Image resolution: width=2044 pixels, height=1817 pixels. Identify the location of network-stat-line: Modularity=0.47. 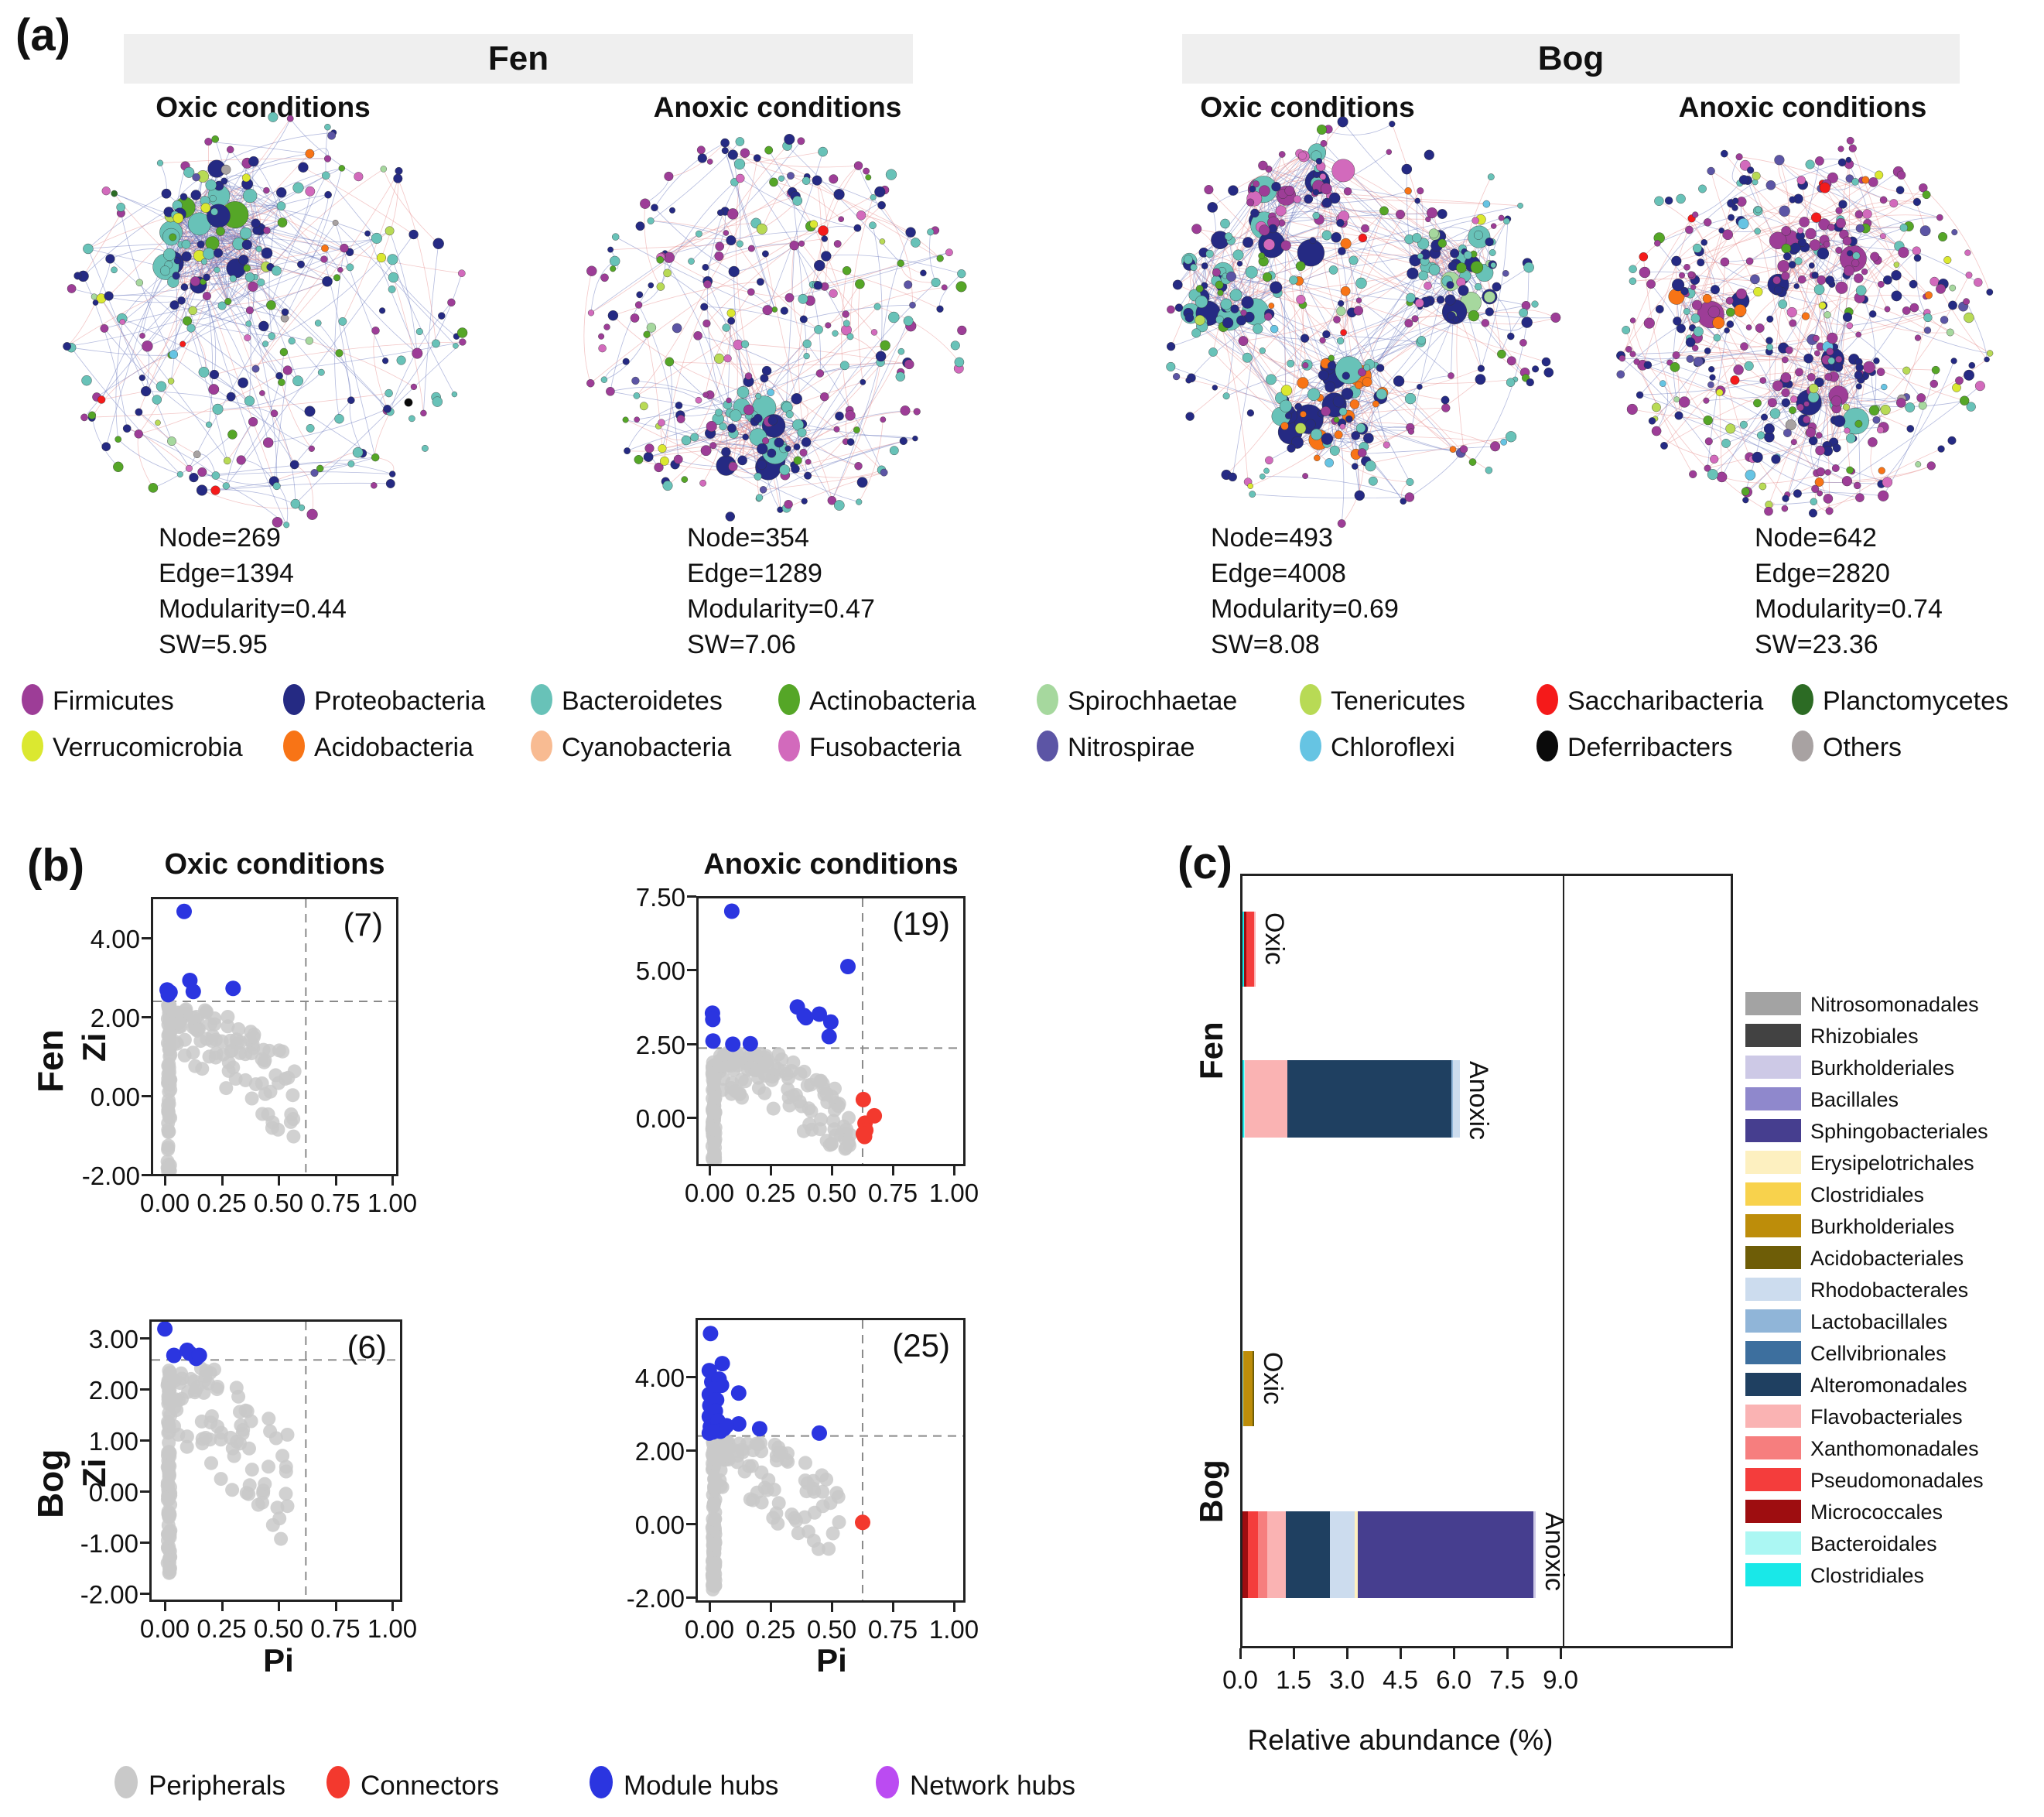
(781, 609).